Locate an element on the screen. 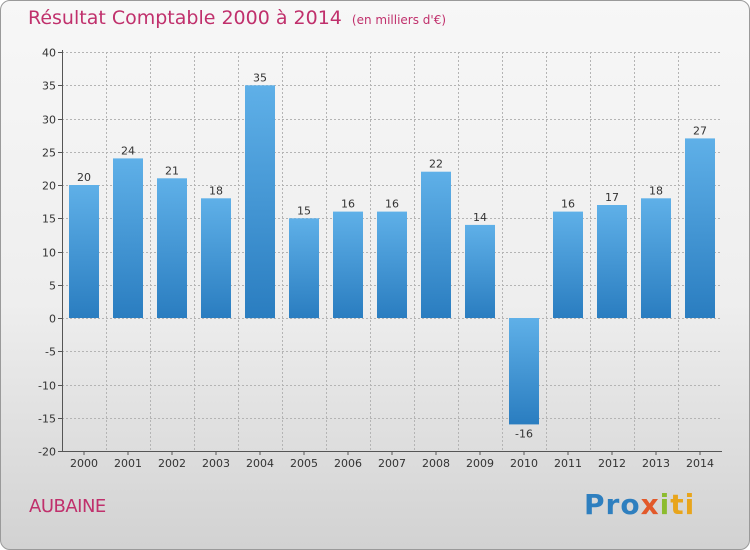 The image size is (750, 550). x-tick-label: 2005 is located at coordinates (304, 463).